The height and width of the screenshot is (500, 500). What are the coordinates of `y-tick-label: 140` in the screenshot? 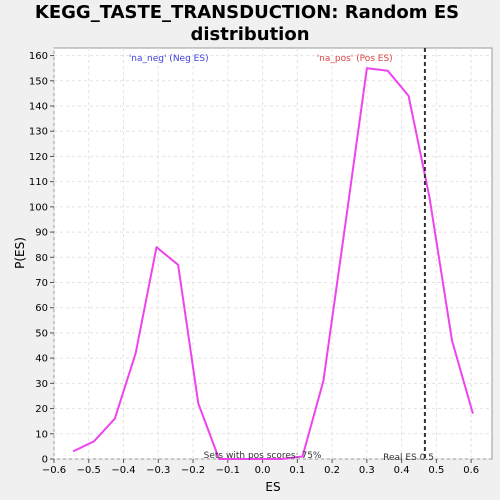 It's located at (38, 106).